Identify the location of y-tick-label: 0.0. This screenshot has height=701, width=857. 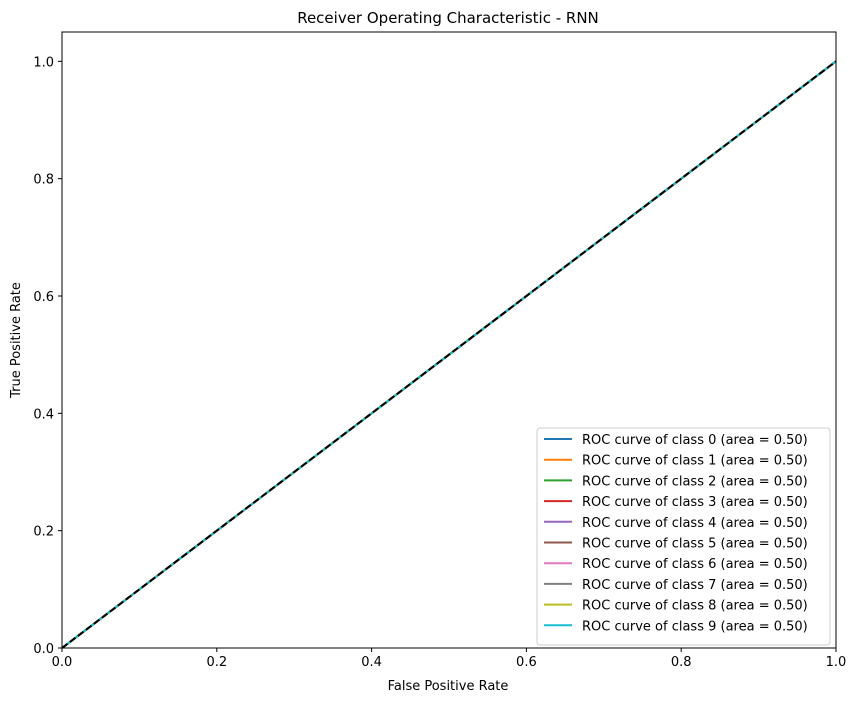
(43, 649).